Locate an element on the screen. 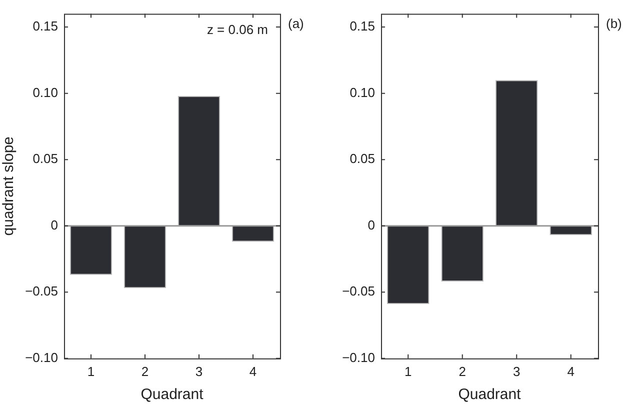  annotation: z = 0.06 m is located at coordinates (237, 29).